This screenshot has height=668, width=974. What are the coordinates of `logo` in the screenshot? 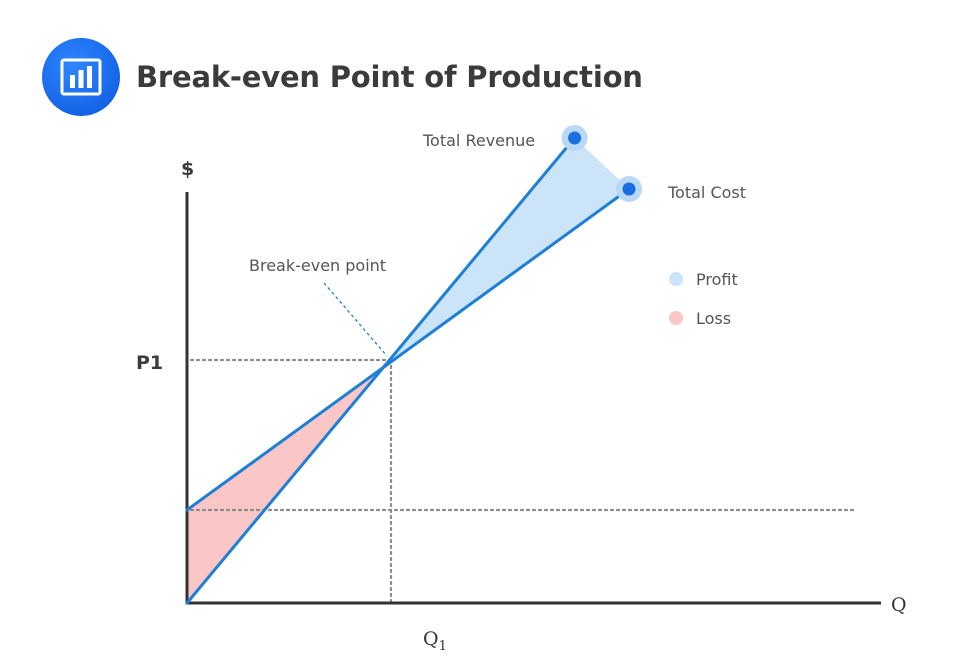 It's located at (81, 77).